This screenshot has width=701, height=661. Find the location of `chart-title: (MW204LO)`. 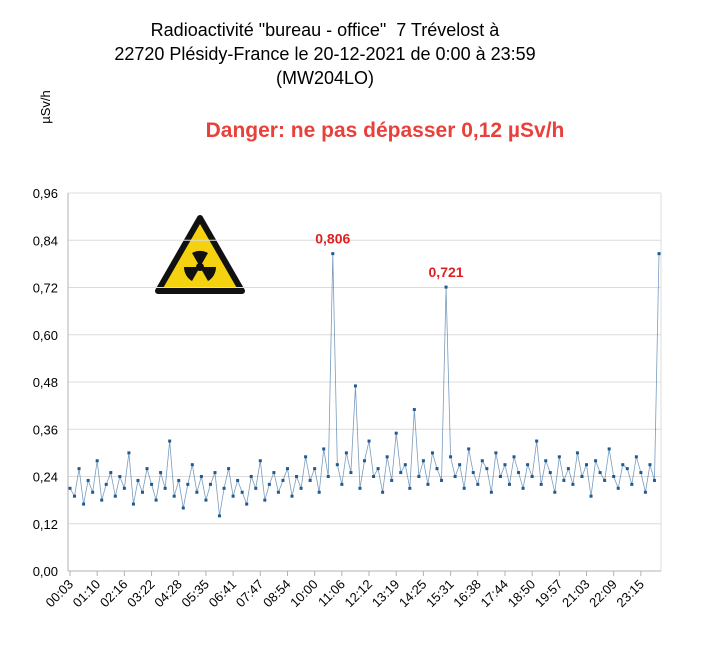

chart-title: (MW204LO) is located at coordinates (325, 78).